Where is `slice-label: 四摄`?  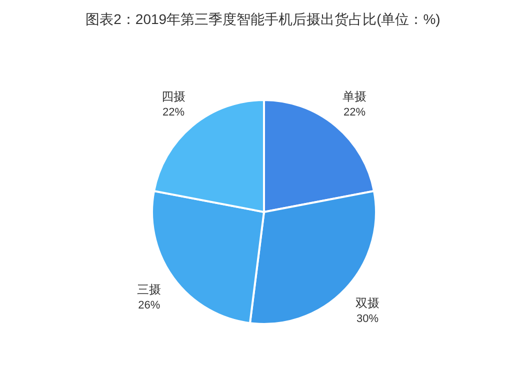 slice-label: 四摄 is located at coordinates (173, 97).